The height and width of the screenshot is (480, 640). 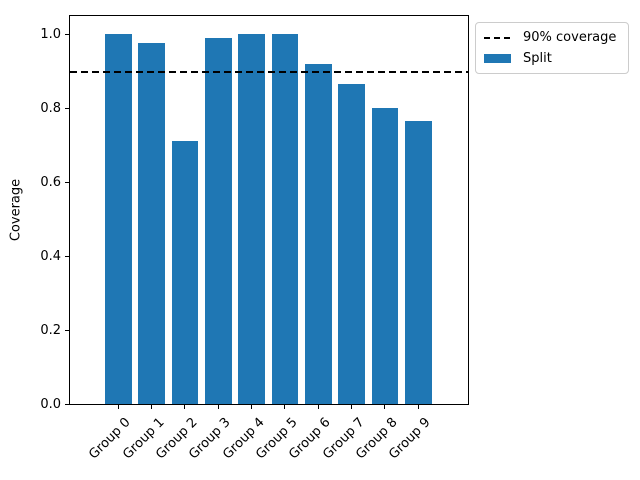 I want to click on y-tick-label: 0.0, so click(x=50, y=404).